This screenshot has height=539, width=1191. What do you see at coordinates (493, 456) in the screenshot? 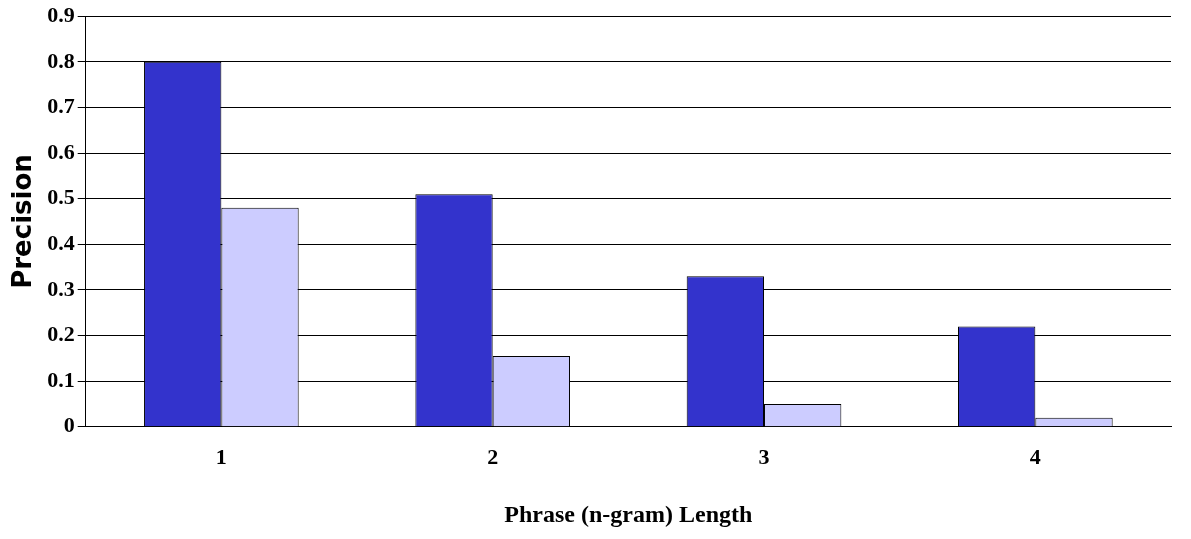
I see `x-tick-label: 2` at bounding box center [493, 456].